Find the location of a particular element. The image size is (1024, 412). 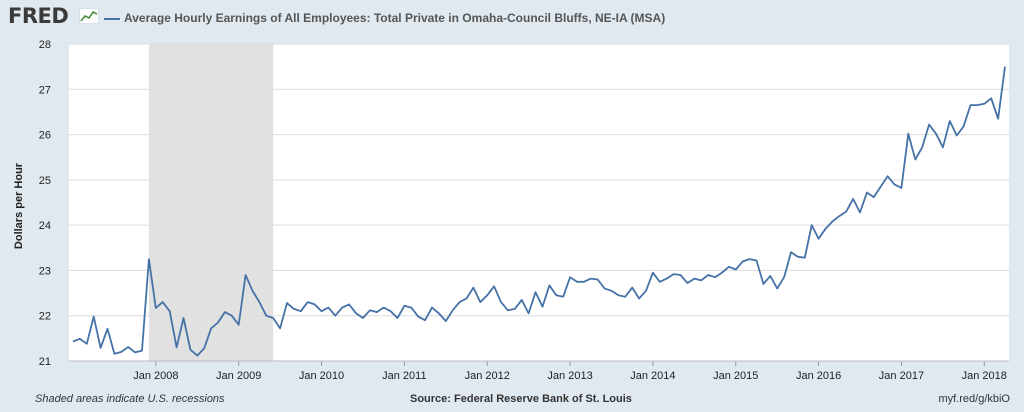

x-tick-label: Jan 2014 is located at coordinates (652, 376).